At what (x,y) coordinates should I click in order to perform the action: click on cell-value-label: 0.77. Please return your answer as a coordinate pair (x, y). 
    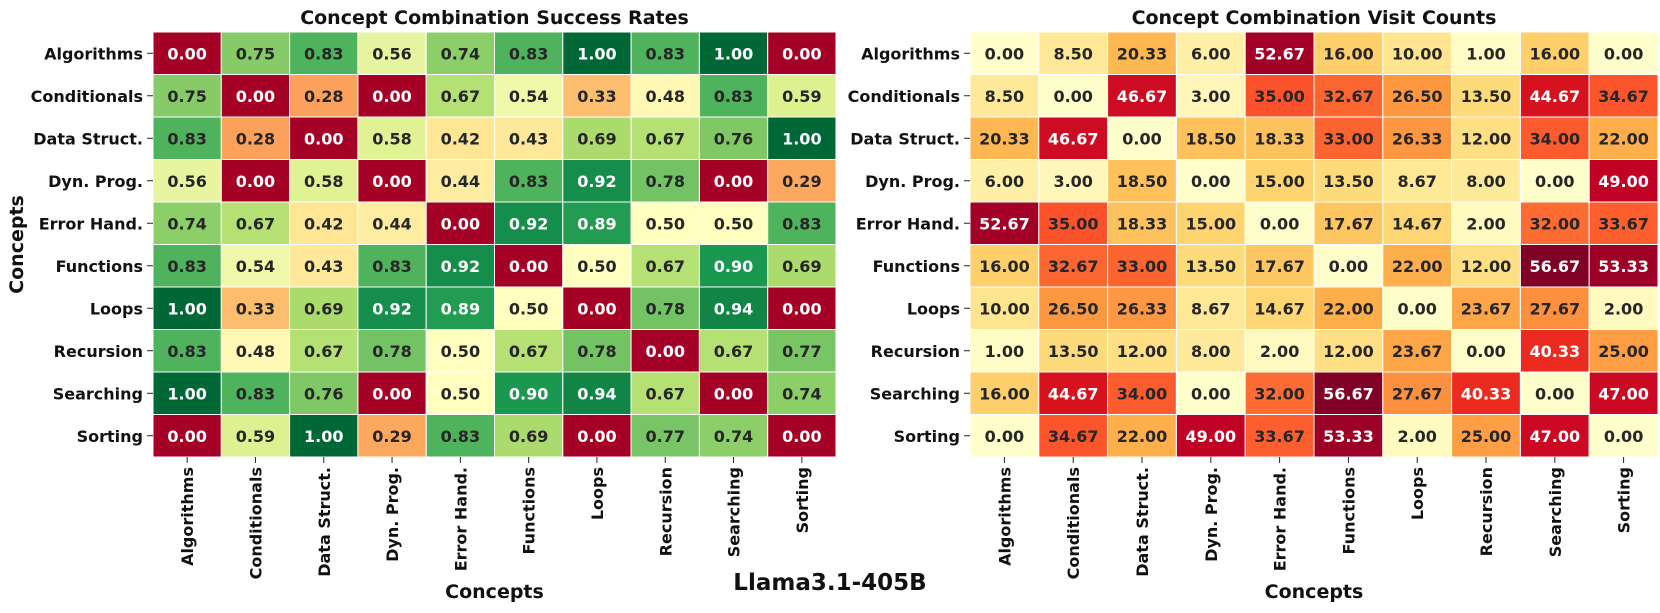
    Looking at the image, I should click on (665, 436).